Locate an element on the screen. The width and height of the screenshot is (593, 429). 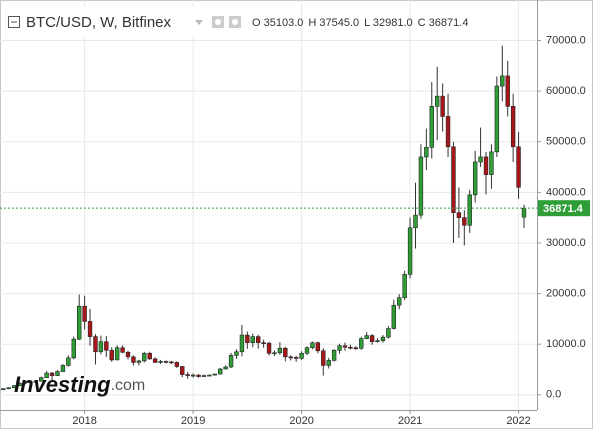
y-tick-label: 0.0 is located at coordinates (553, 395).